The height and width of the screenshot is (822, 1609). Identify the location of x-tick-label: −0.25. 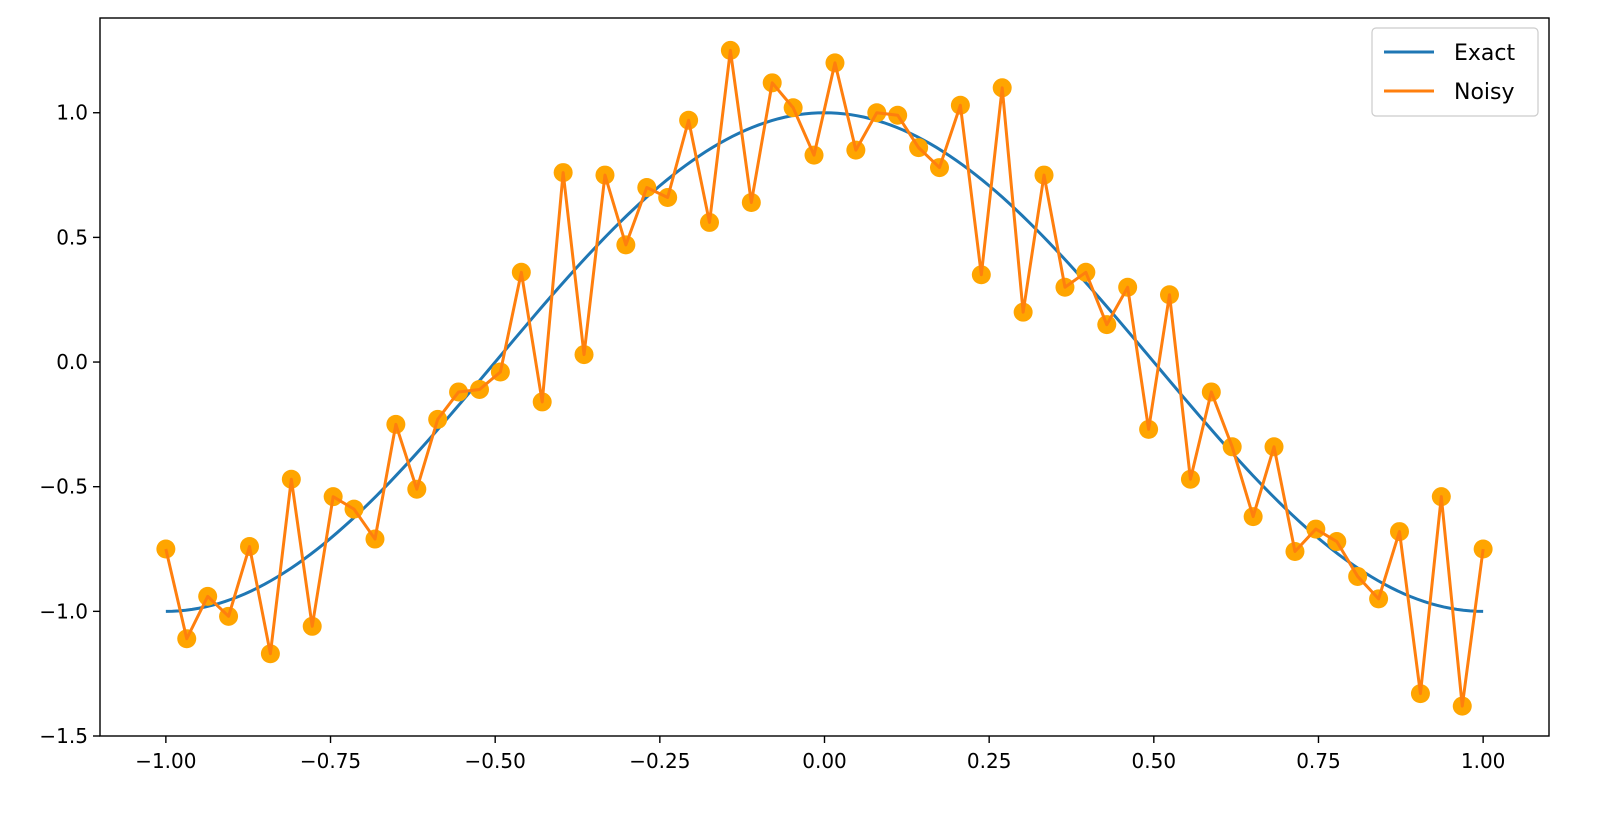
(659, 761).